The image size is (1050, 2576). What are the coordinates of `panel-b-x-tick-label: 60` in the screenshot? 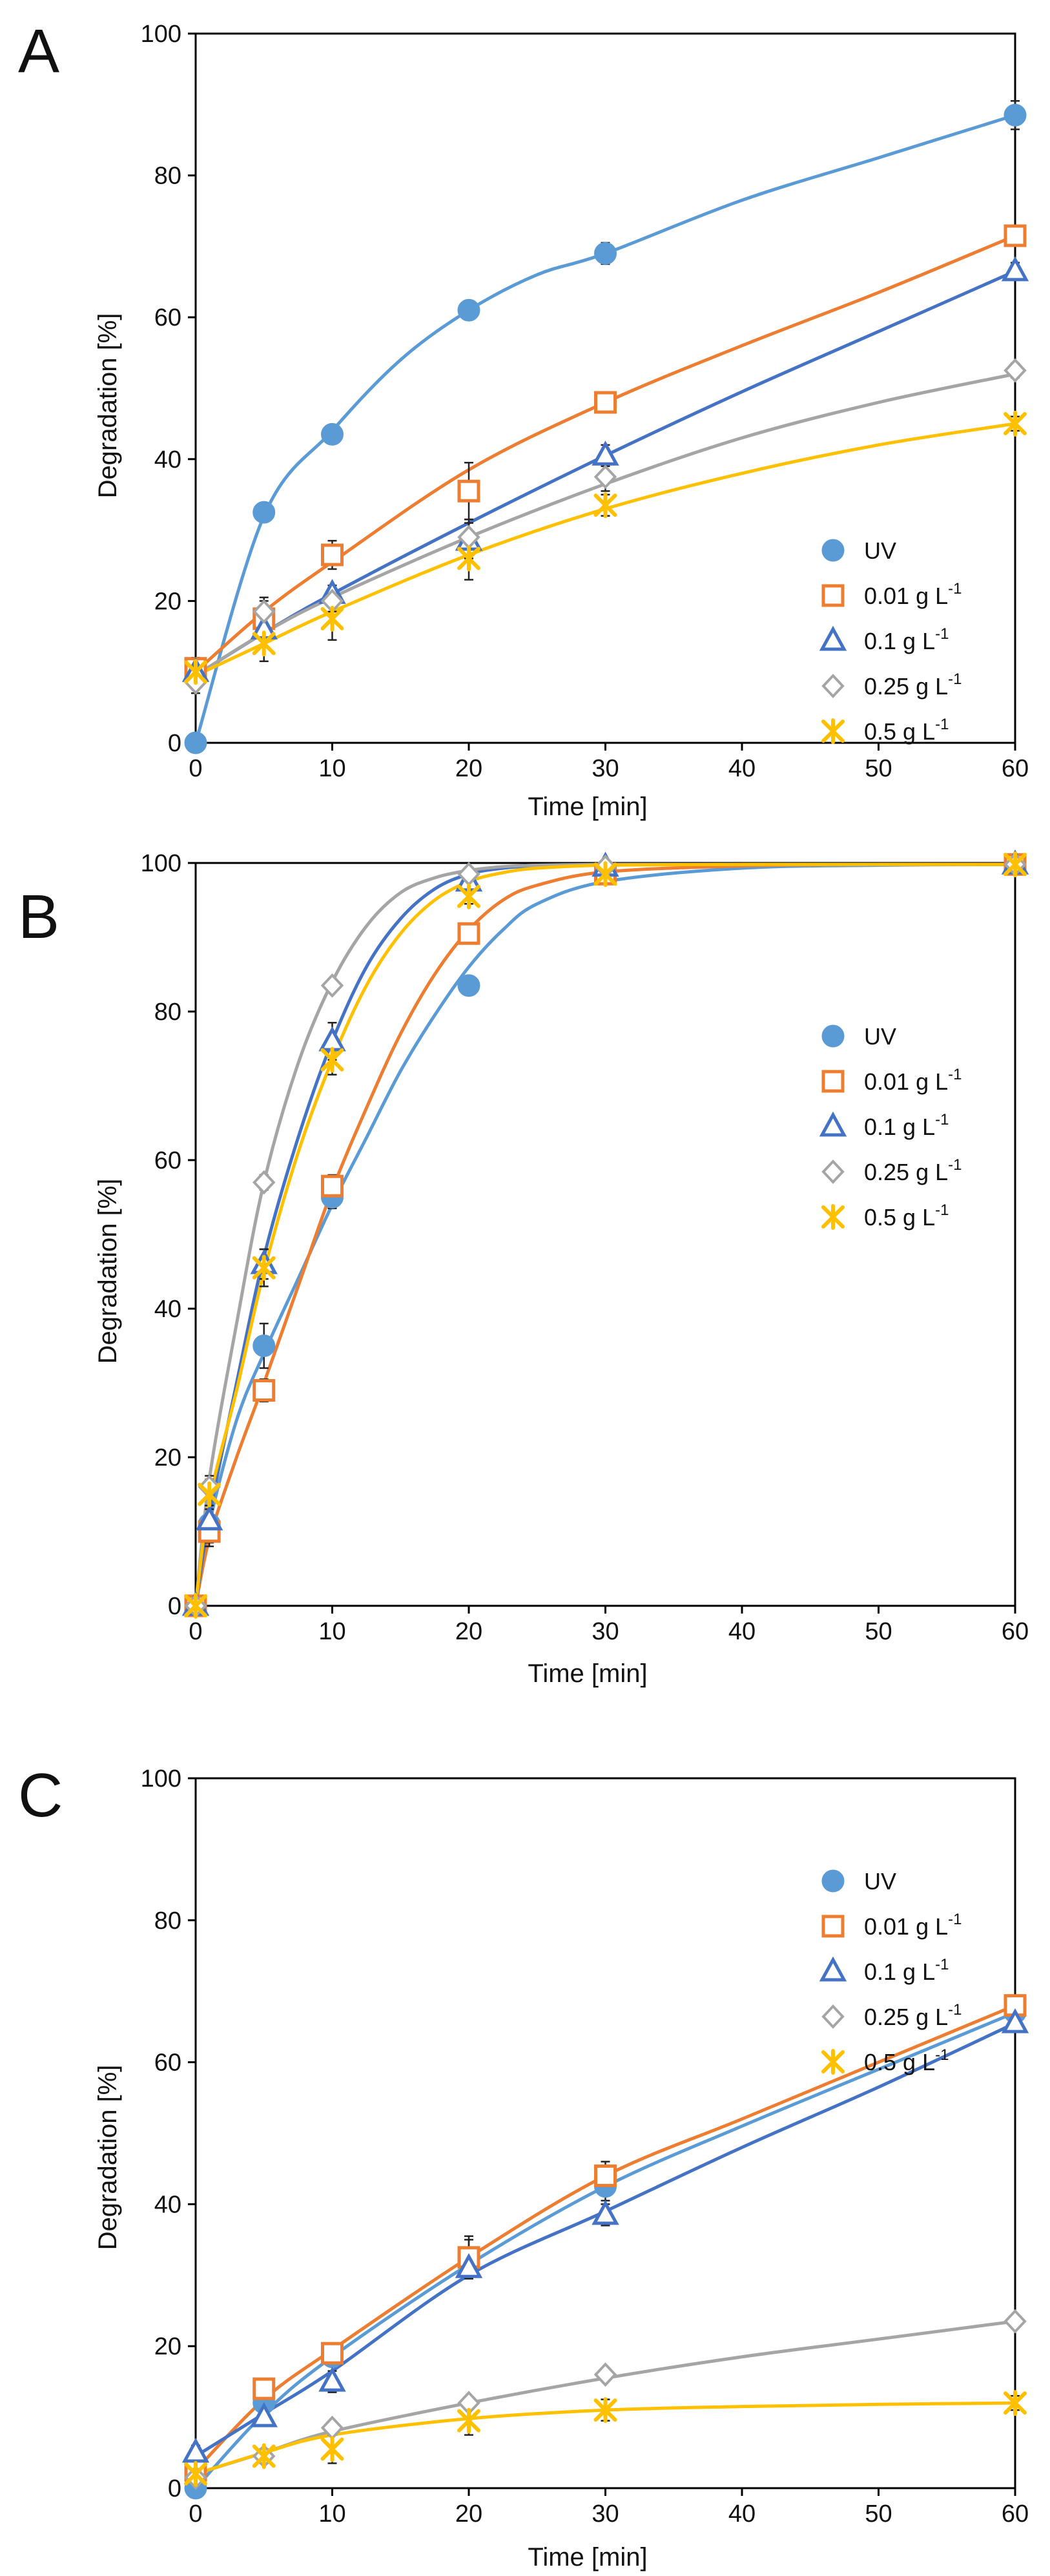 It's located at (1015, 1631).